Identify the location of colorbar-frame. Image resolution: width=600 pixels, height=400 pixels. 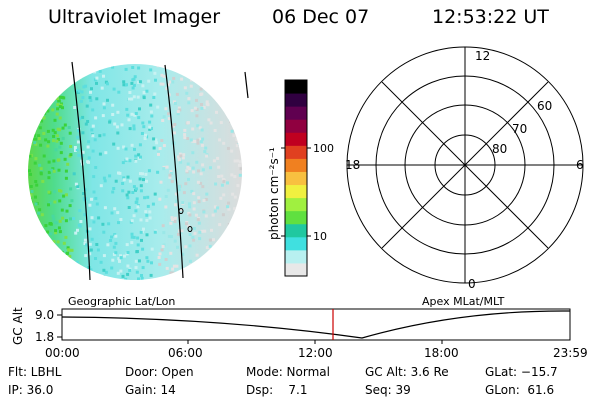
(296, 178).